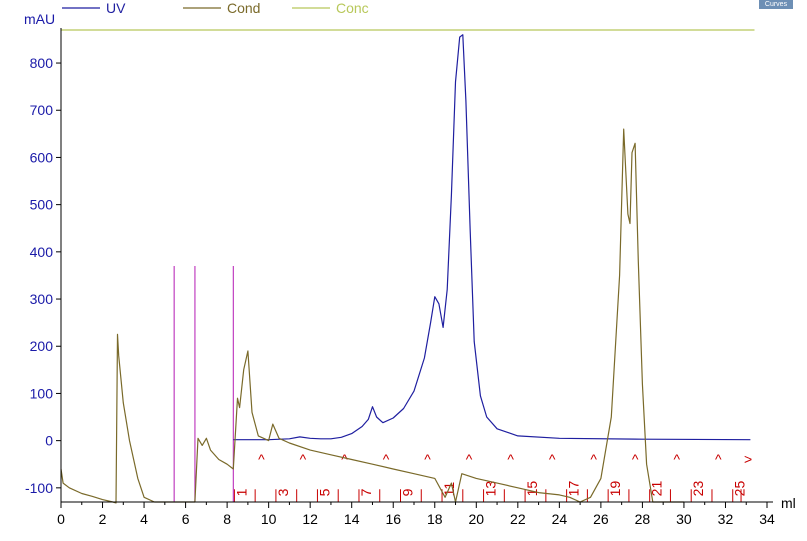 The image size is (807, 541). Describe the element at coordinates (726, 519) in the screenshot. I see `x-tick-label: 32` at that location.